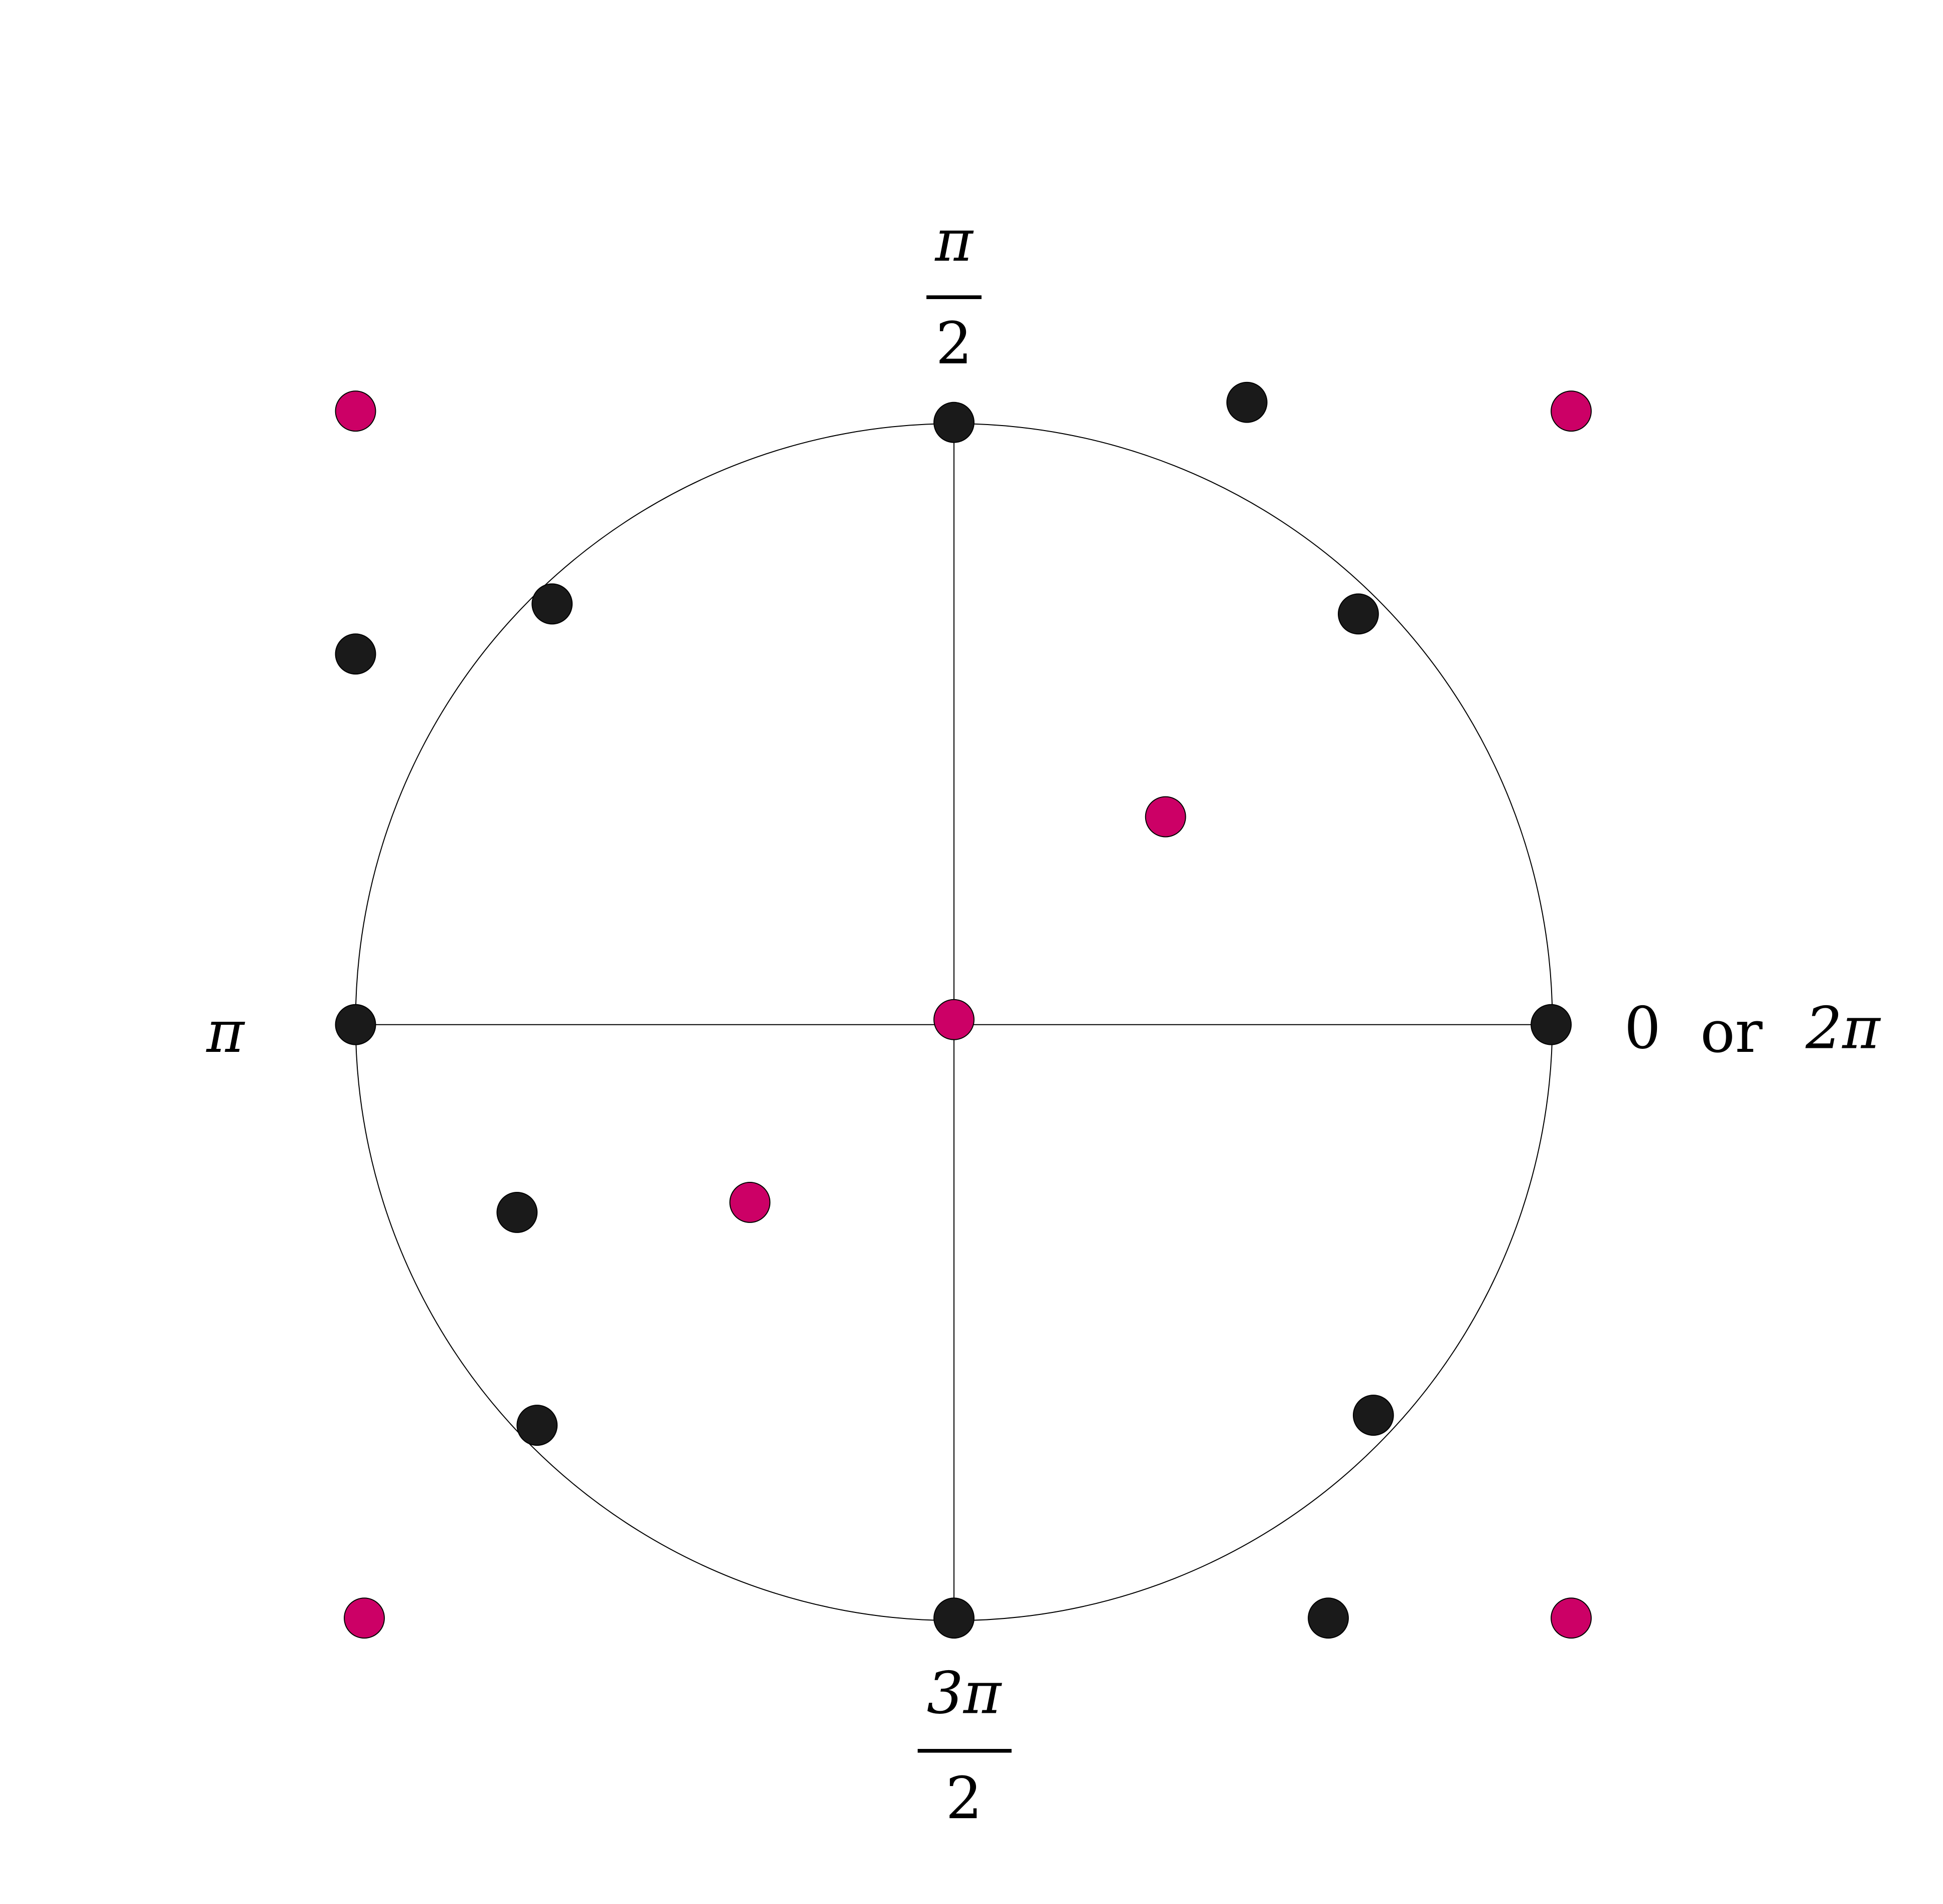 This screenshot has height=1904, width=1943. Describe the element at coordinates (954, 343) in the screenshot. I see `top-label-denominator: 2` at that location.